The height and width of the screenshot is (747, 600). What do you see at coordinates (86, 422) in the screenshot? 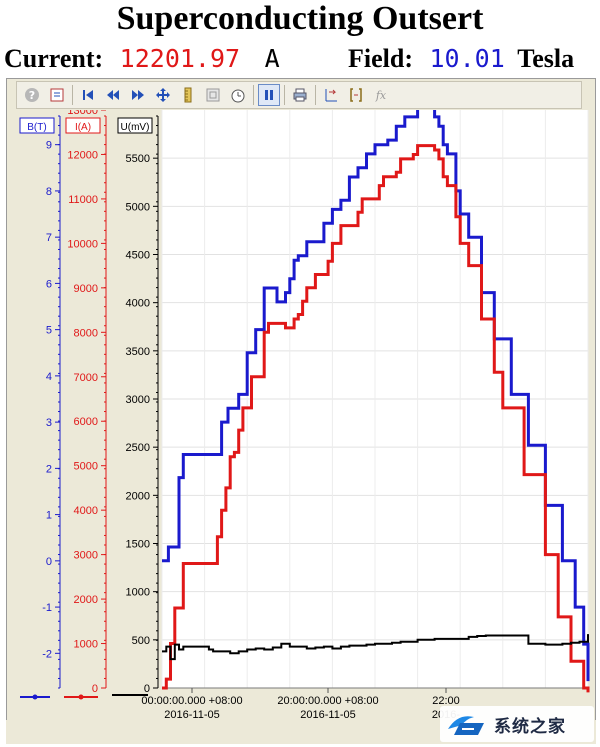
I see `axis-tick-label: 6000` at bounding box center [86, 422].